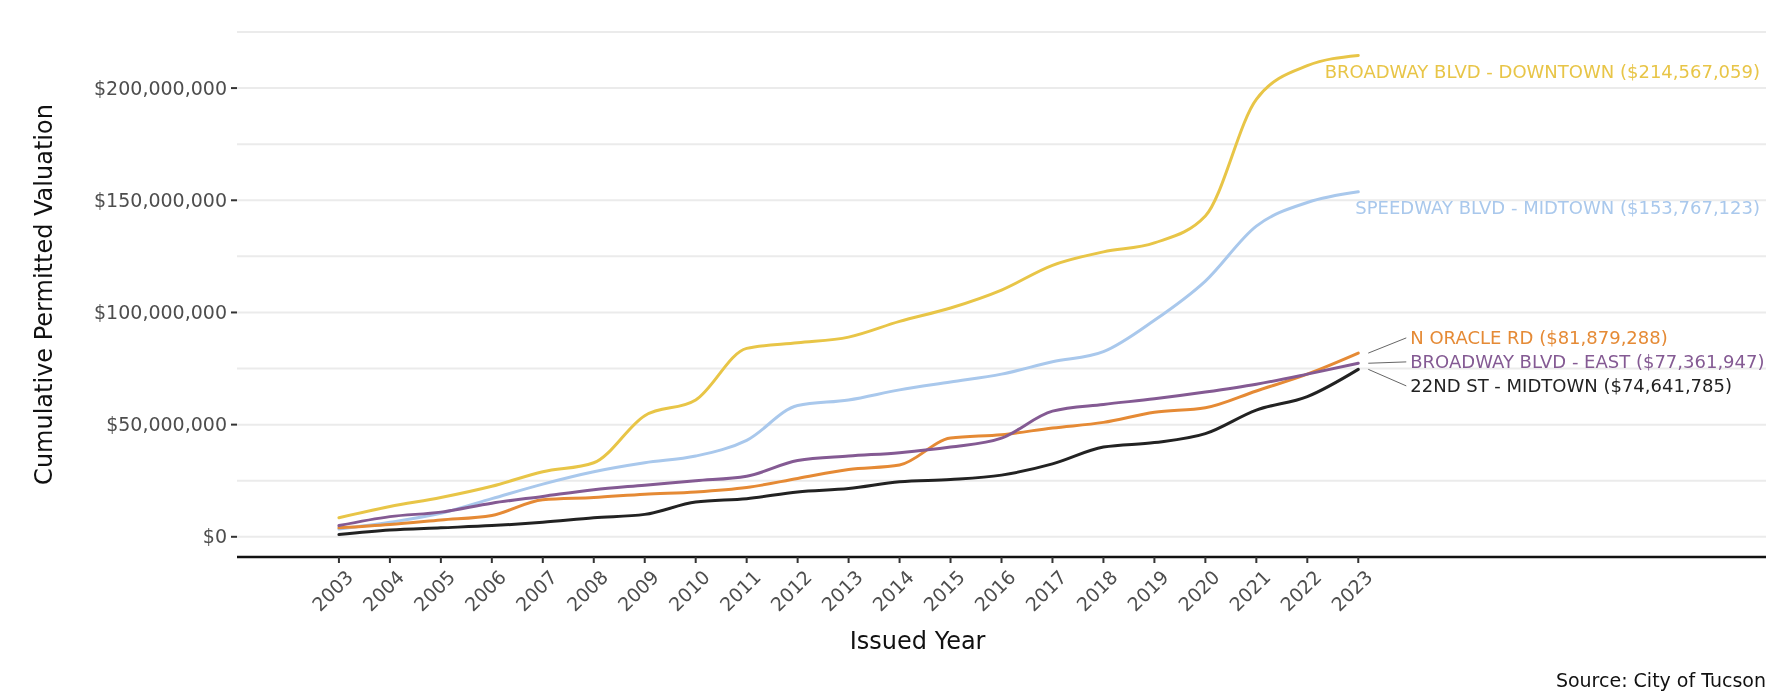 The width and height of the screenshot is (1772, 693). Describe the element at coordinates (44, 294) in the screenshot. I see `y-axis-title: Cumulative Permitted Valuation` at that location.